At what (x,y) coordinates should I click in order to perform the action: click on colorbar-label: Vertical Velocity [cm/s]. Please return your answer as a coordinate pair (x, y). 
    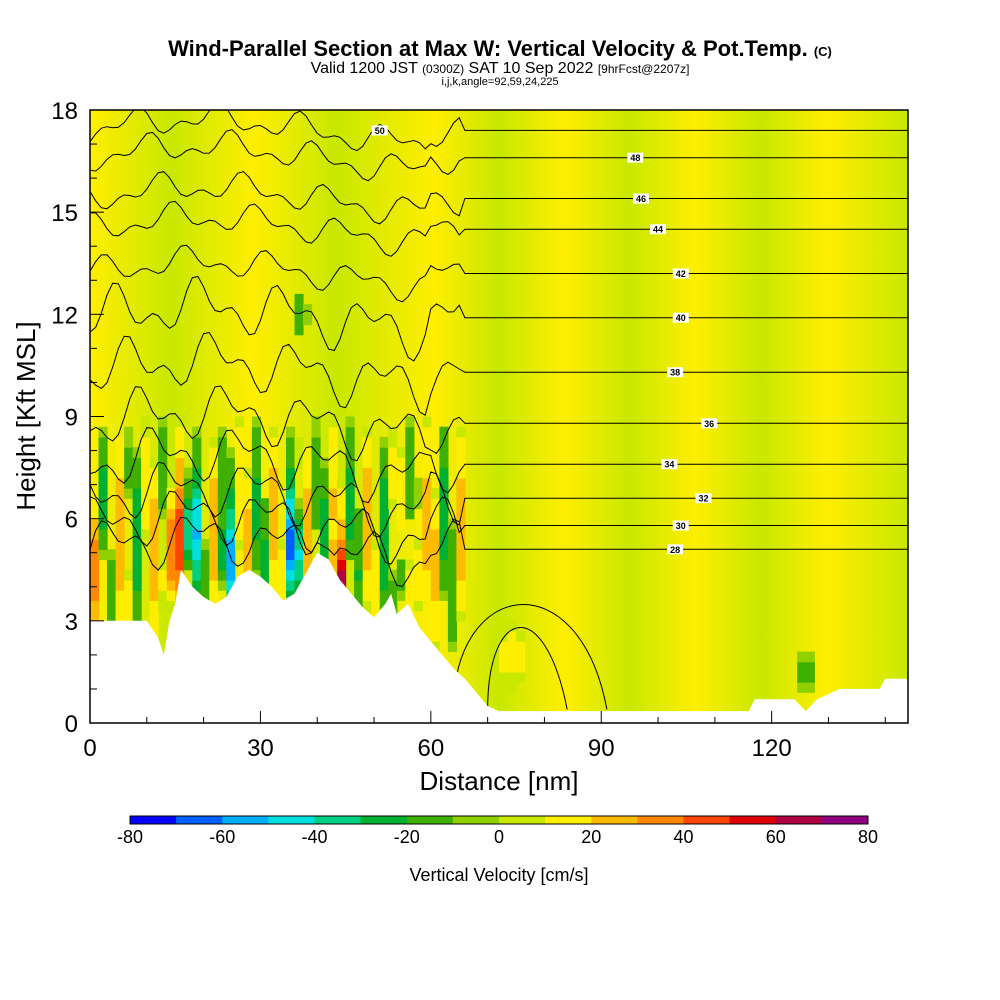
    Looking at the image, I should click on (498, 875).